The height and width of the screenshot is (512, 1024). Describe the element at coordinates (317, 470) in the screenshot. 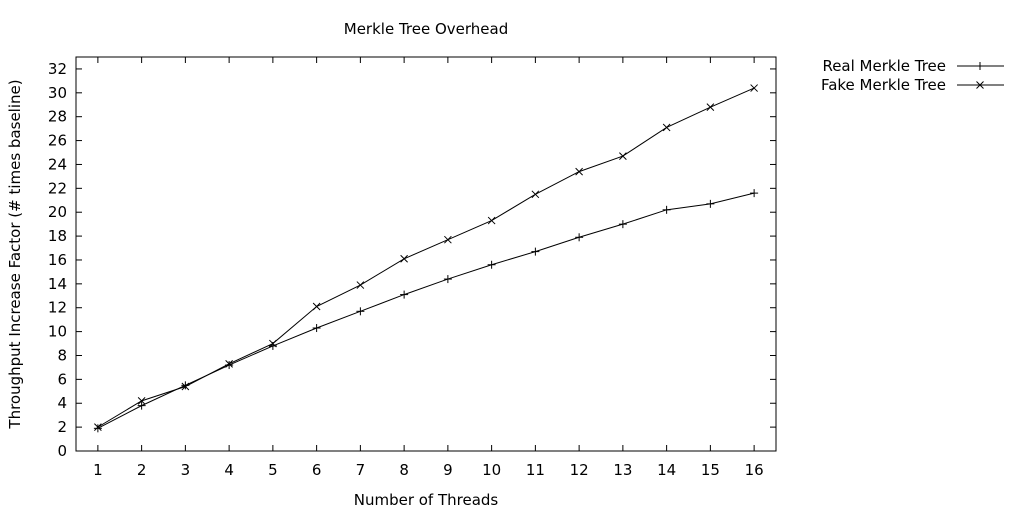

I see `x-tick-label: 6` at that location.